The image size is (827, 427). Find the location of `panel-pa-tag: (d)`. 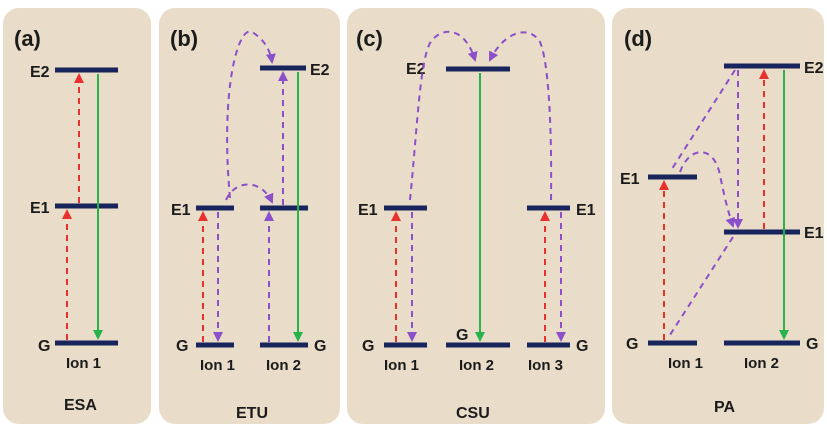

panel-pa-tag: (d) is located at coordinates (638, 38).